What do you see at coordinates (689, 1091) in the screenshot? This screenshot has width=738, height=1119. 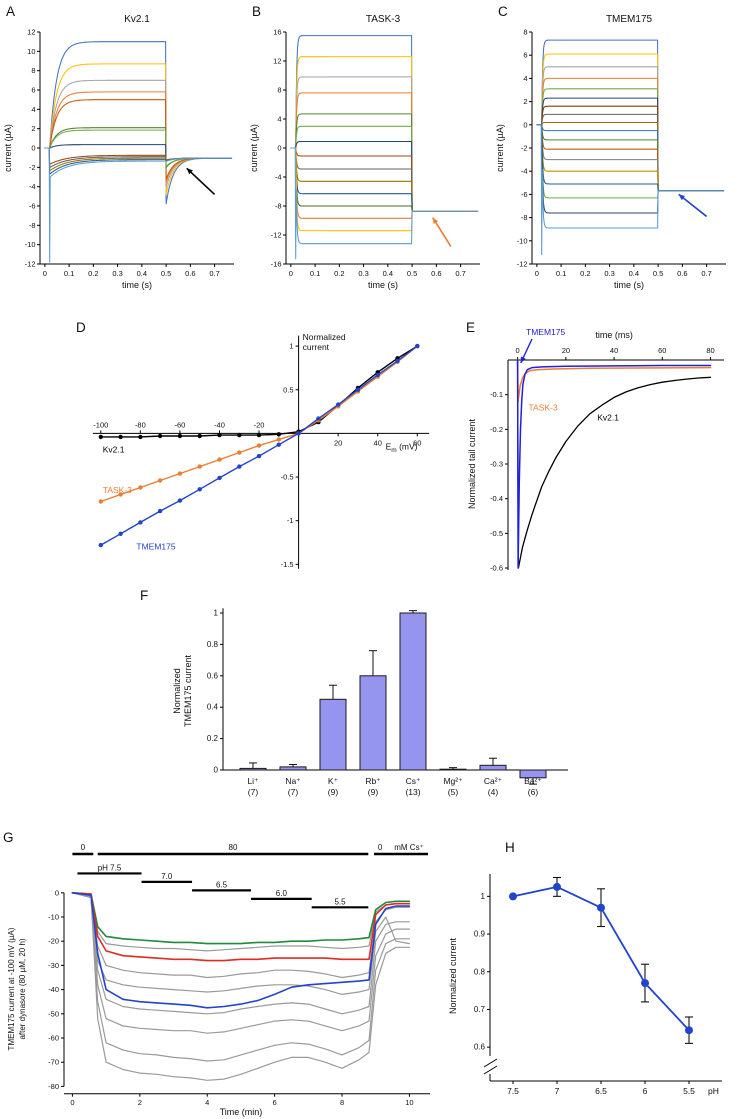 I see `svg-text: 5.5` at bounding box center [689, 1091].